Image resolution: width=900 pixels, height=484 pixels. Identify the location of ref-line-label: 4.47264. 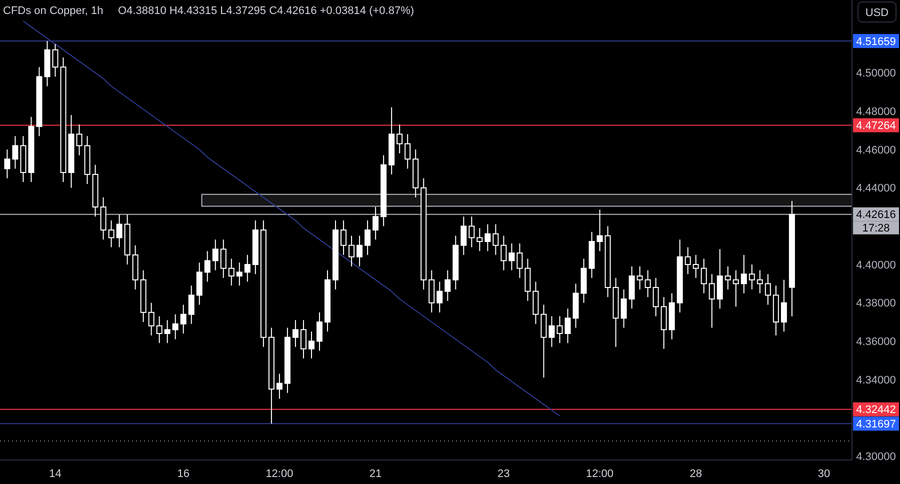
(876, 126).